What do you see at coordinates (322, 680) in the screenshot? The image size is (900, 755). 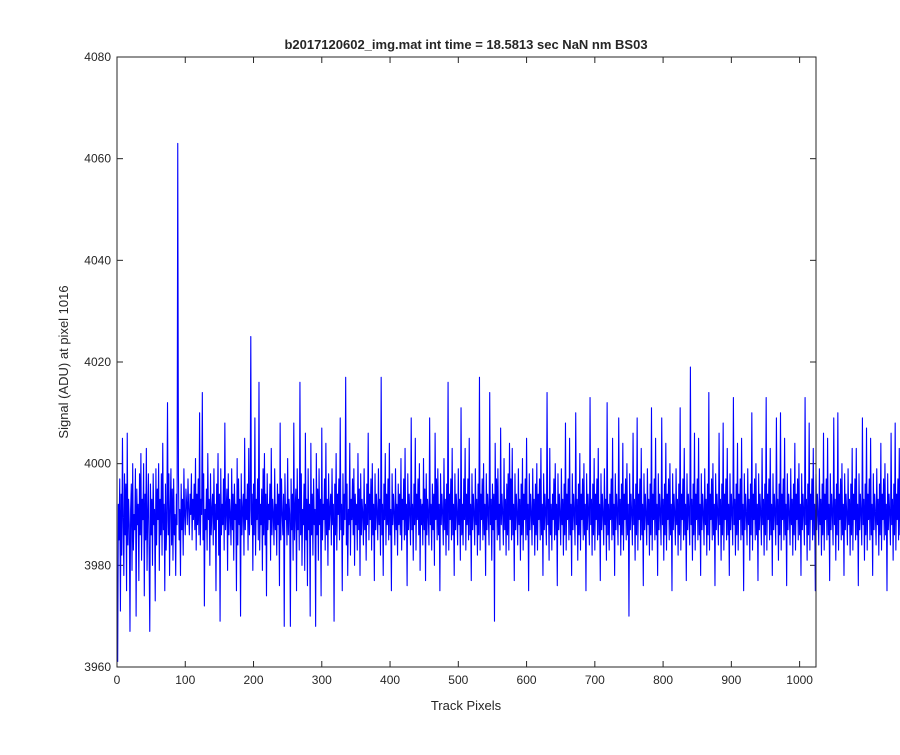 I see `x-tick-label: 300` at bounding box center [322, 680].